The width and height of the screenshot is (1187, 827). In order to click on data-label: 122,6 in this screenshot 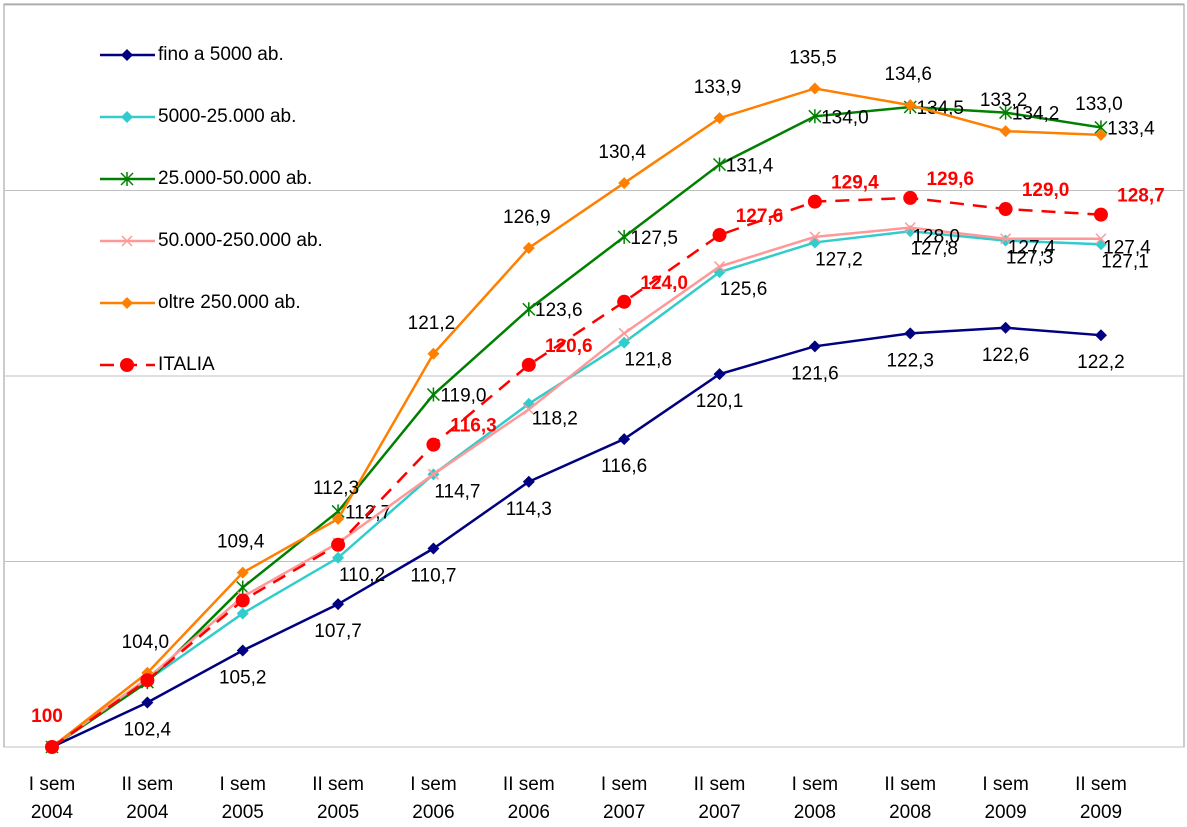, I will do `click(1006, 355)`.